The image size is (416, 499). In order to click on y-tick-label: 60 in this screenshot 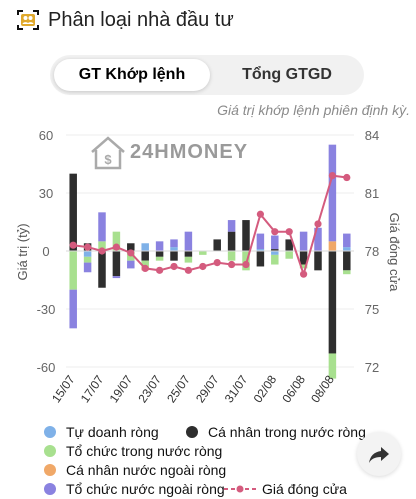, I will do `click(46, 135)`.